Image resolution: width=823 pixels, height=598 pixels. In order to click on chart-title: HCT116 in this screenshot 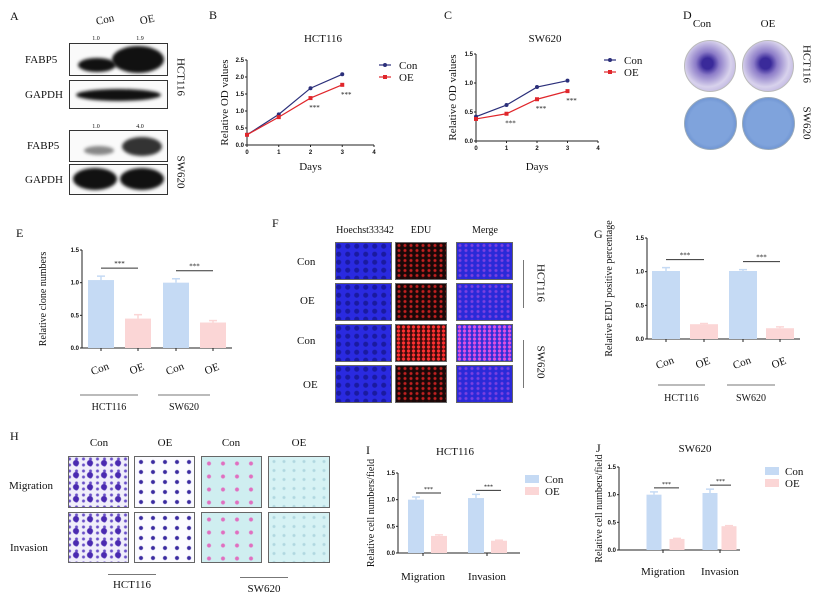, I will do `click(323, 39)`.